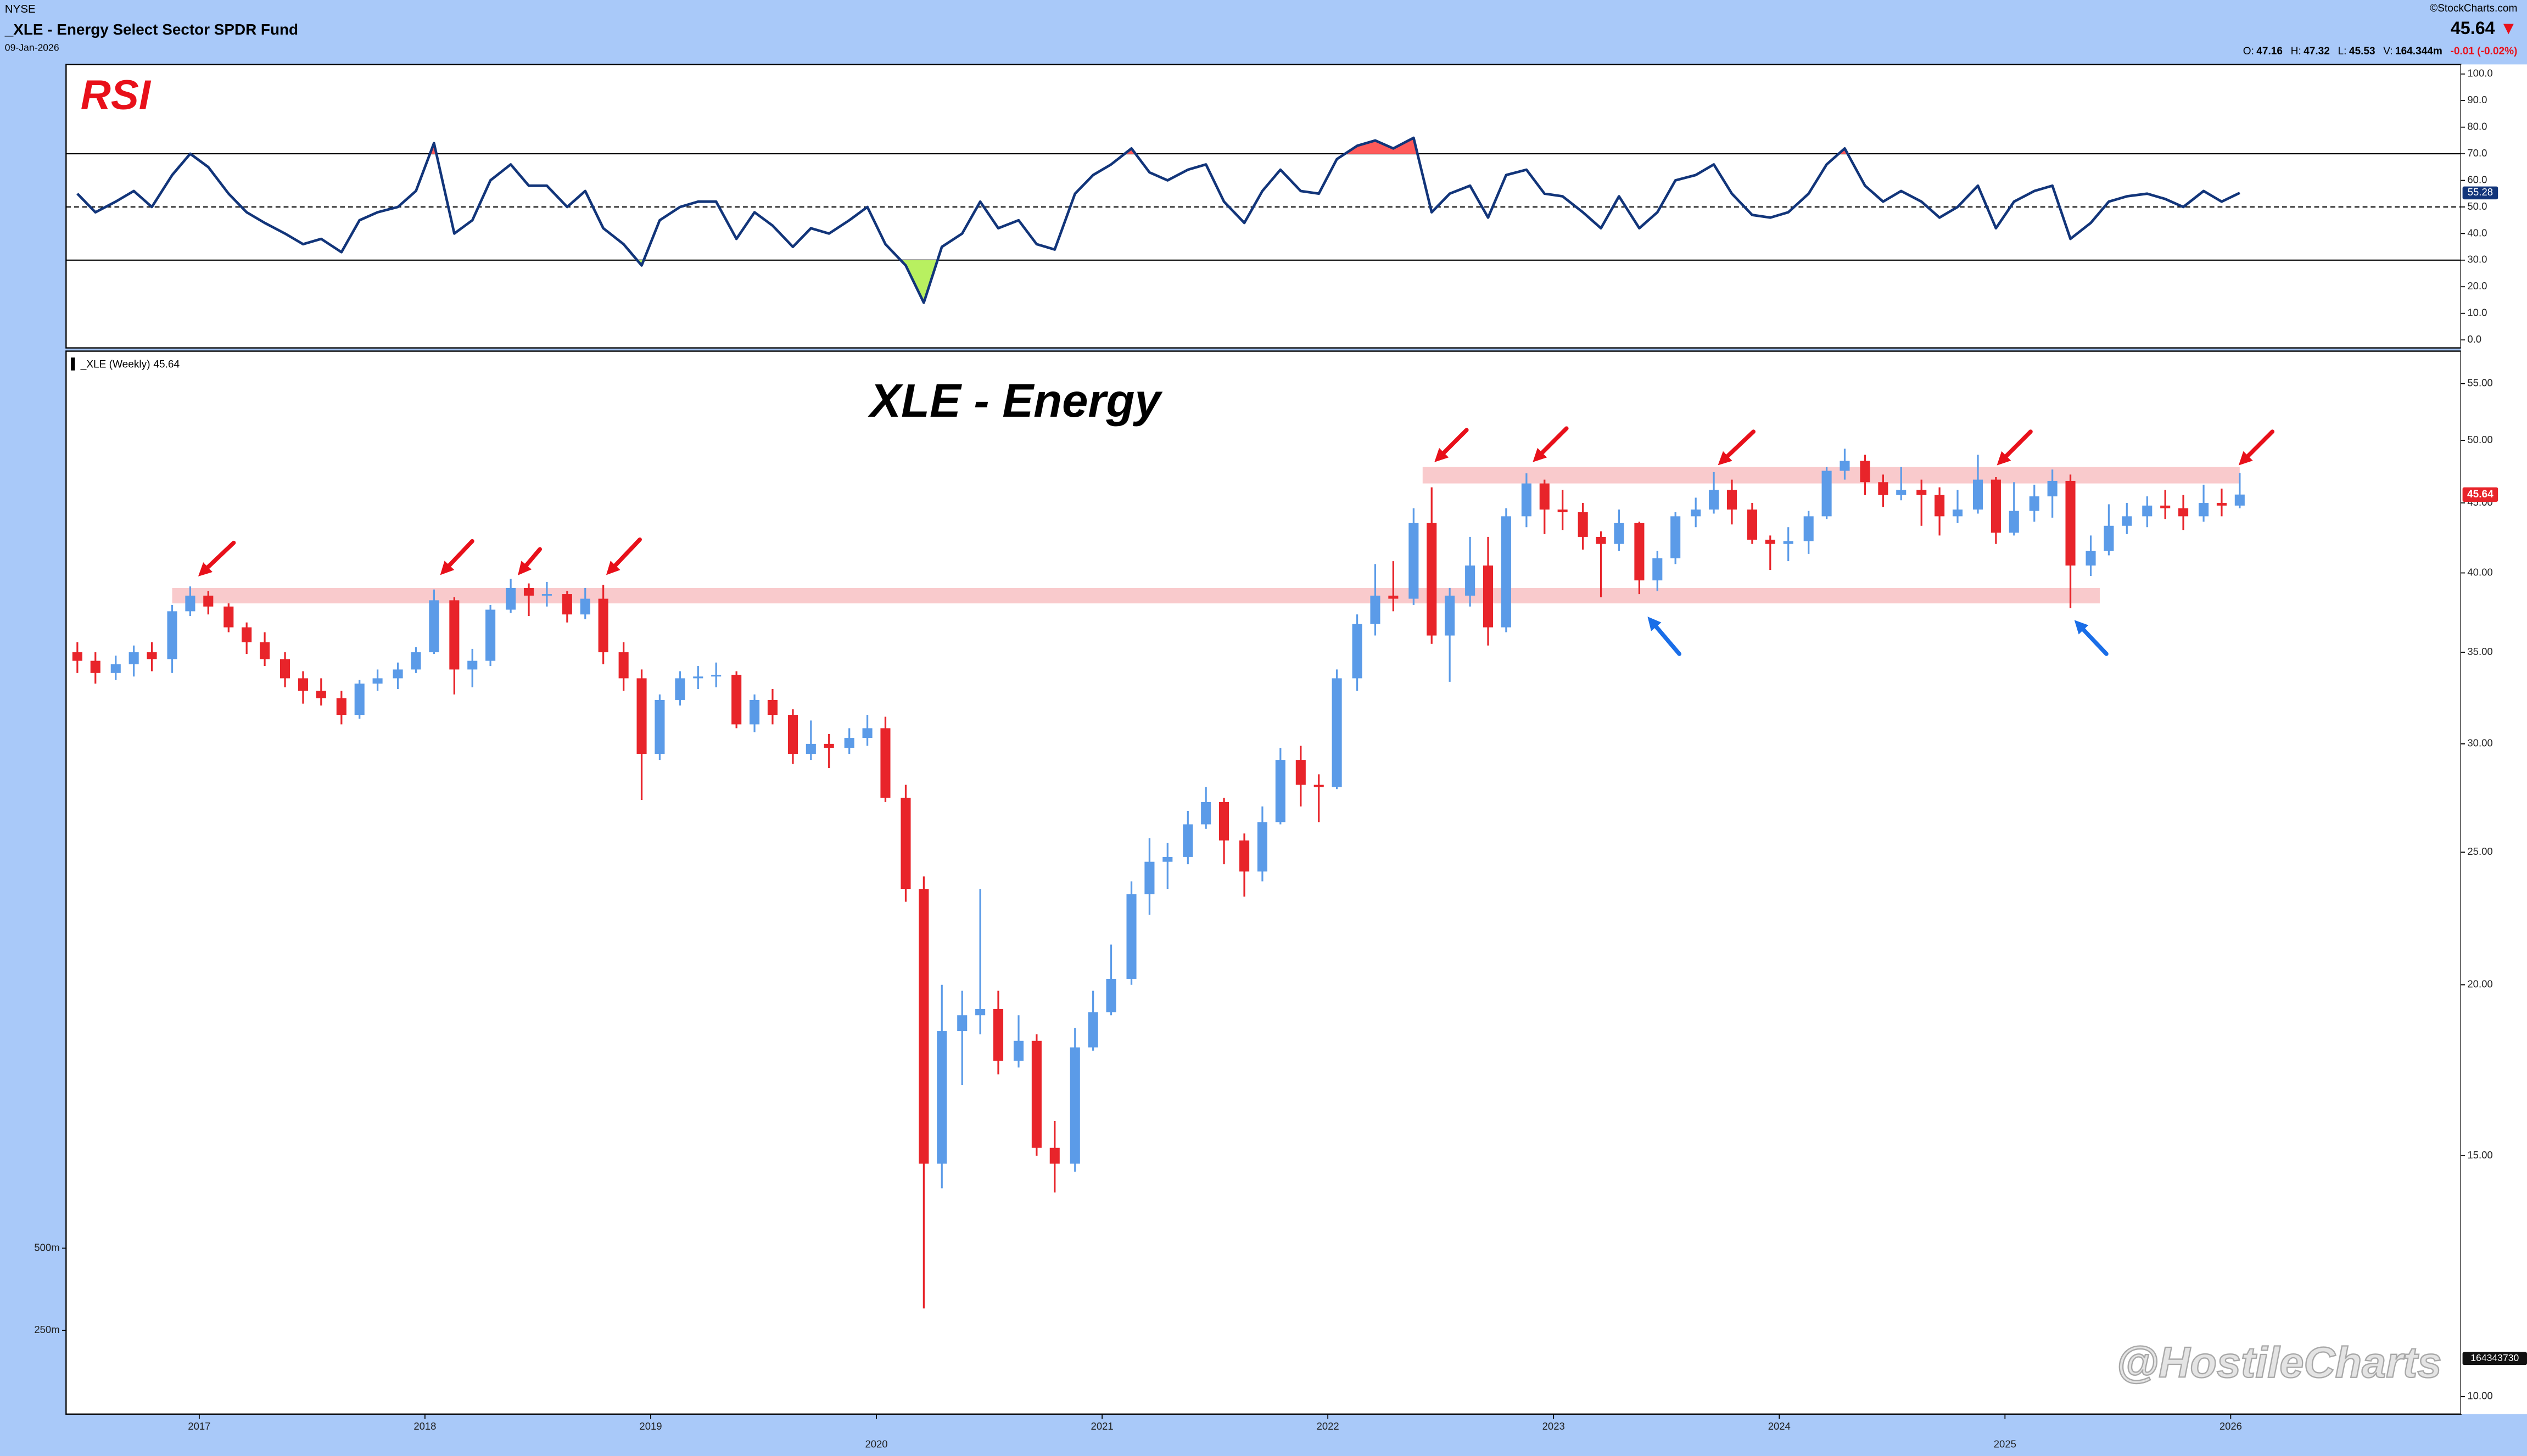  What do you see at coordinates (2231, 1426) in the screenshot?
I see `x-tick-label: 2026` at bounding box center [2231, 1426].